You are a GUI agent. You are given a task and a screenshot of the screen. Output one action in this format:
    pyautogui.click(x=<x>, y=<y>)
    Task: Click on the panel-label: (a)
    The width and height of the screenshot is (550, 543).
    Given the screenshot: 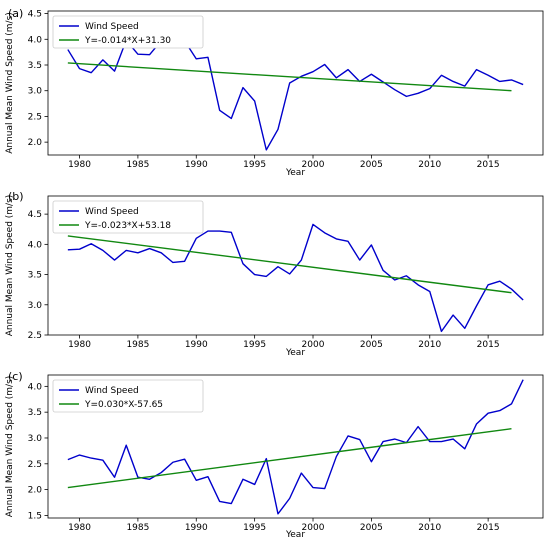 What is the action you would take?
    pyautogui.click(x=15, y=13)
    